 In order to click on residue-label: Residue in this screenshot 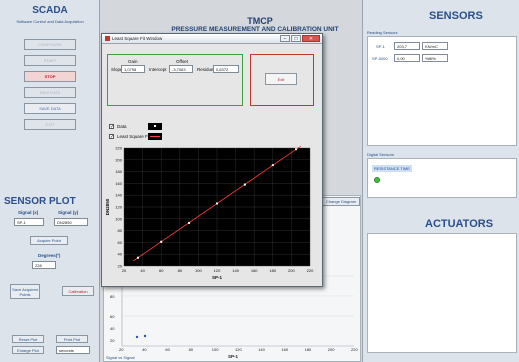, I will do `click(205, 69)`.